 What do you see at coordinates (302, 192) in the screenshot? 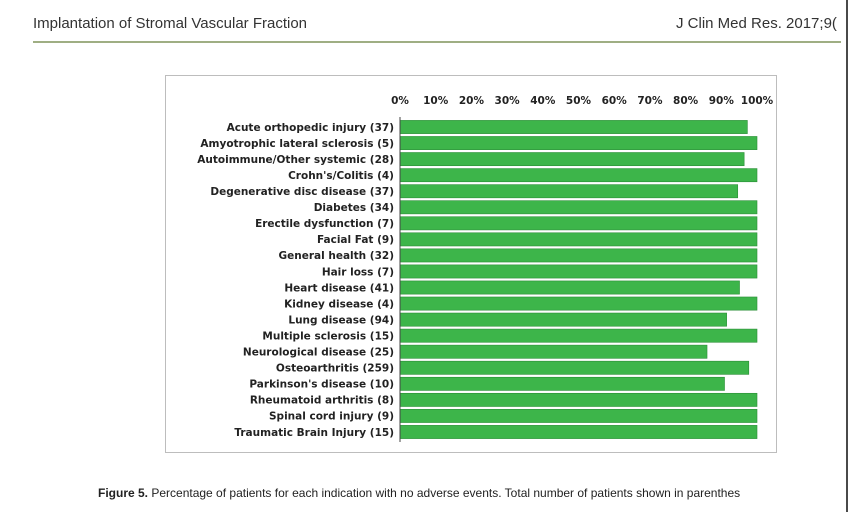
I see `category-label: Degenerative disc disease (37)` at bounding box center [302, 192].